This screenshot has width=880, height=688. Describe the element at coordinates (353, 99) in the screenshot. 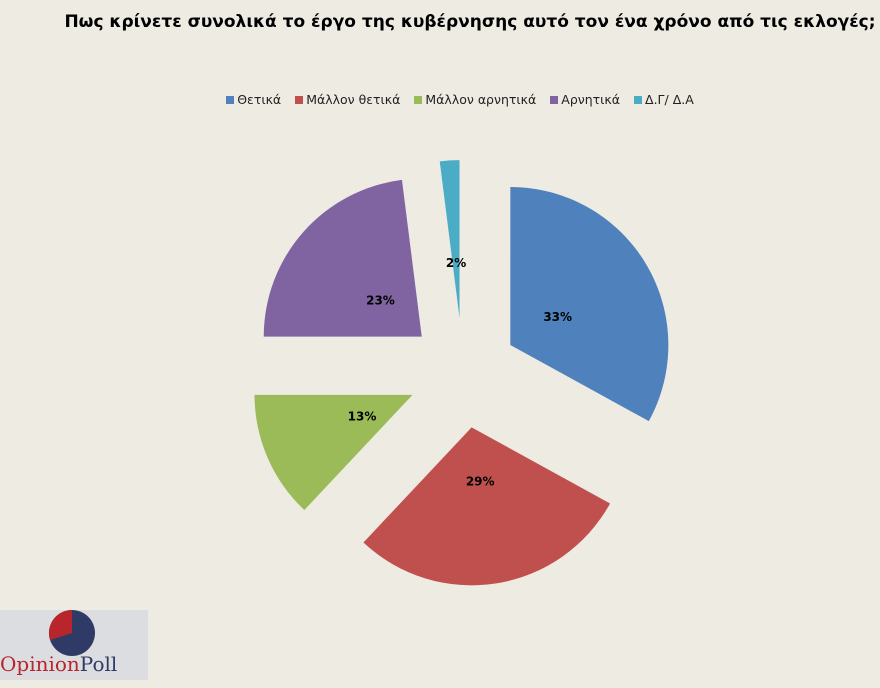

I see `legend-label: Μάλλον θετικά` at that location.